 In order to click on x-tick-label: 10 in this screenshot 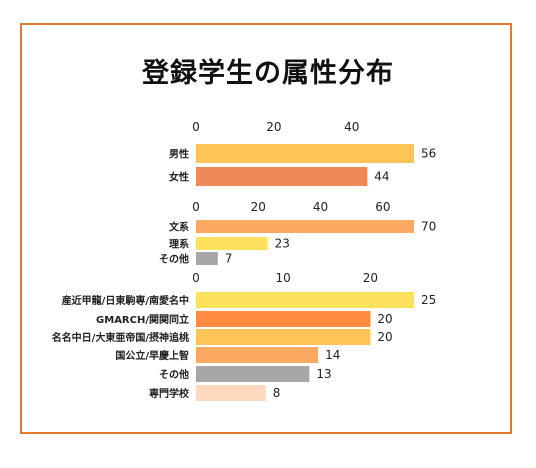, I will do `click(283, 278)`.